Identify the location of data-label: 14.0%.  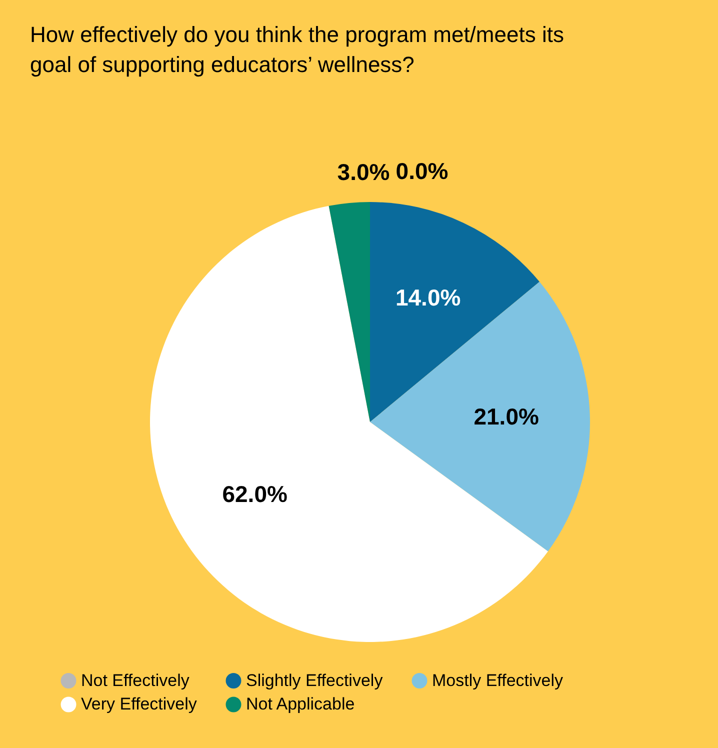
(428, 297).